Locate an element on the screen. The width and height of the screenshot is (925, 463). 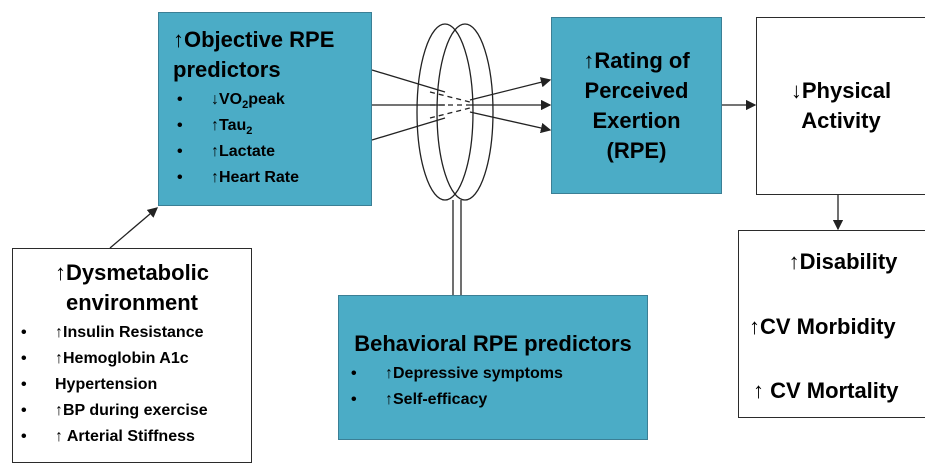
title-line: (RPE) is located at coordinates (636, 150).